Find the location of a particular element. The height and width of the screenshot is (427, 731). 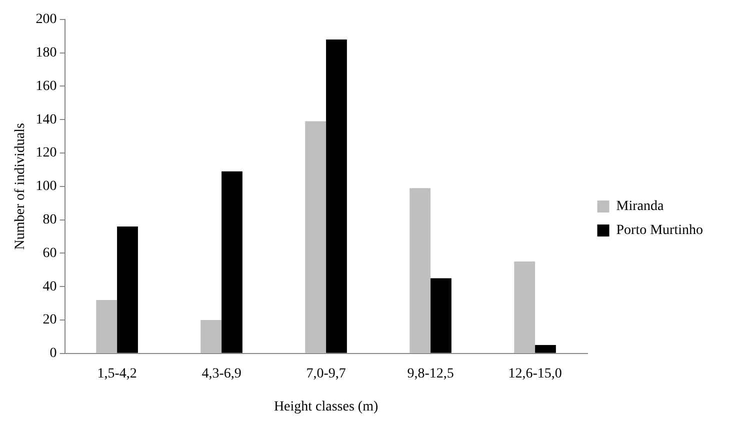

legend-label: Porto Murtinho is located at coordinates (660, 230).